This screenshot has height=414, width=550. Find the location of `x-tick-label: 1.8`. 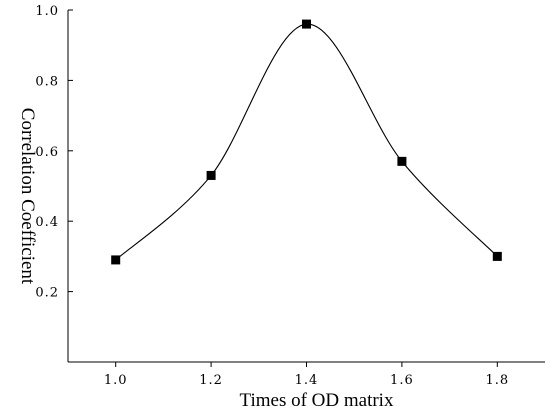

x-tick-label: 1.8 is located at coordinates (497, 380).